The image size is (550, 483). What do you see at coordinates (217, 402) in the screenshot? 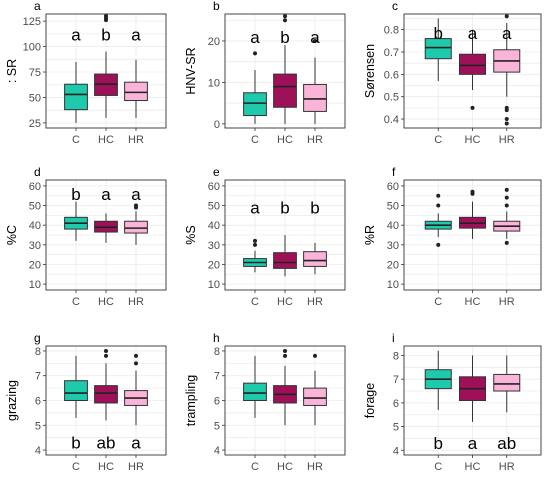
I see `y-tick-label: 6` at bounding box center [217, 402].